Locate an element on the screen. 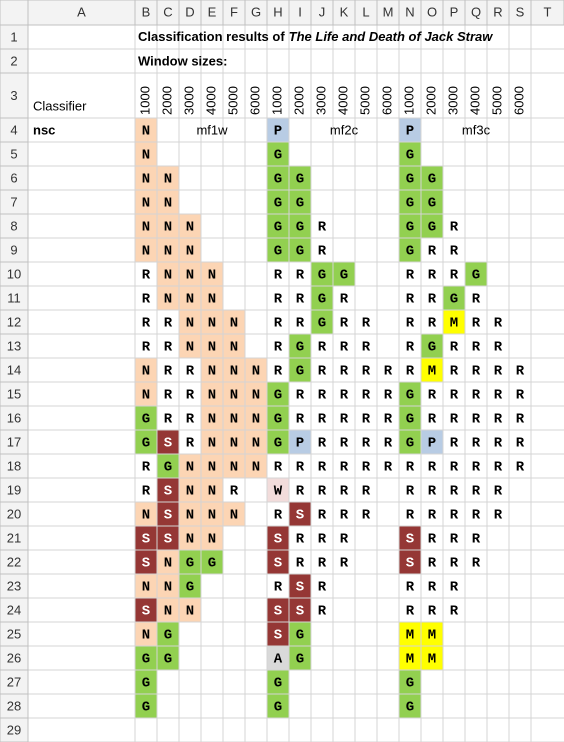 Image resolution: width=564 pixels, height=742 pixels. column-header: H is located at coordinates (277, 11).